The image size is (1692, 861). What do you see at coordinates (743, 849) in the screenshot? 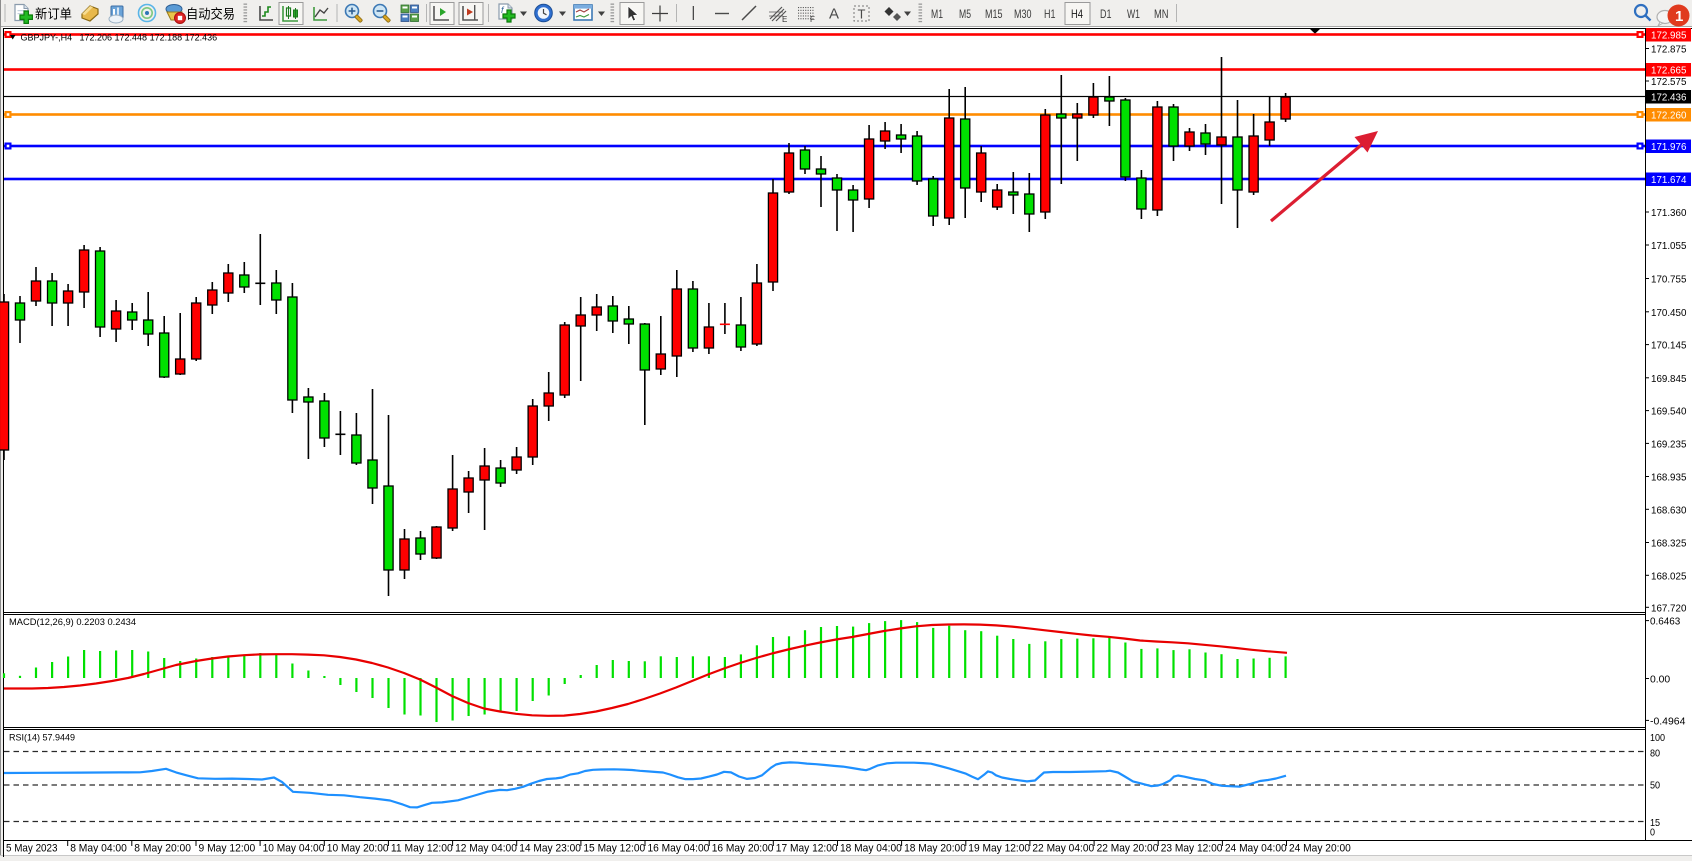
I see `svg-text: 16 May 20:00` at bounding box center [743, 849].